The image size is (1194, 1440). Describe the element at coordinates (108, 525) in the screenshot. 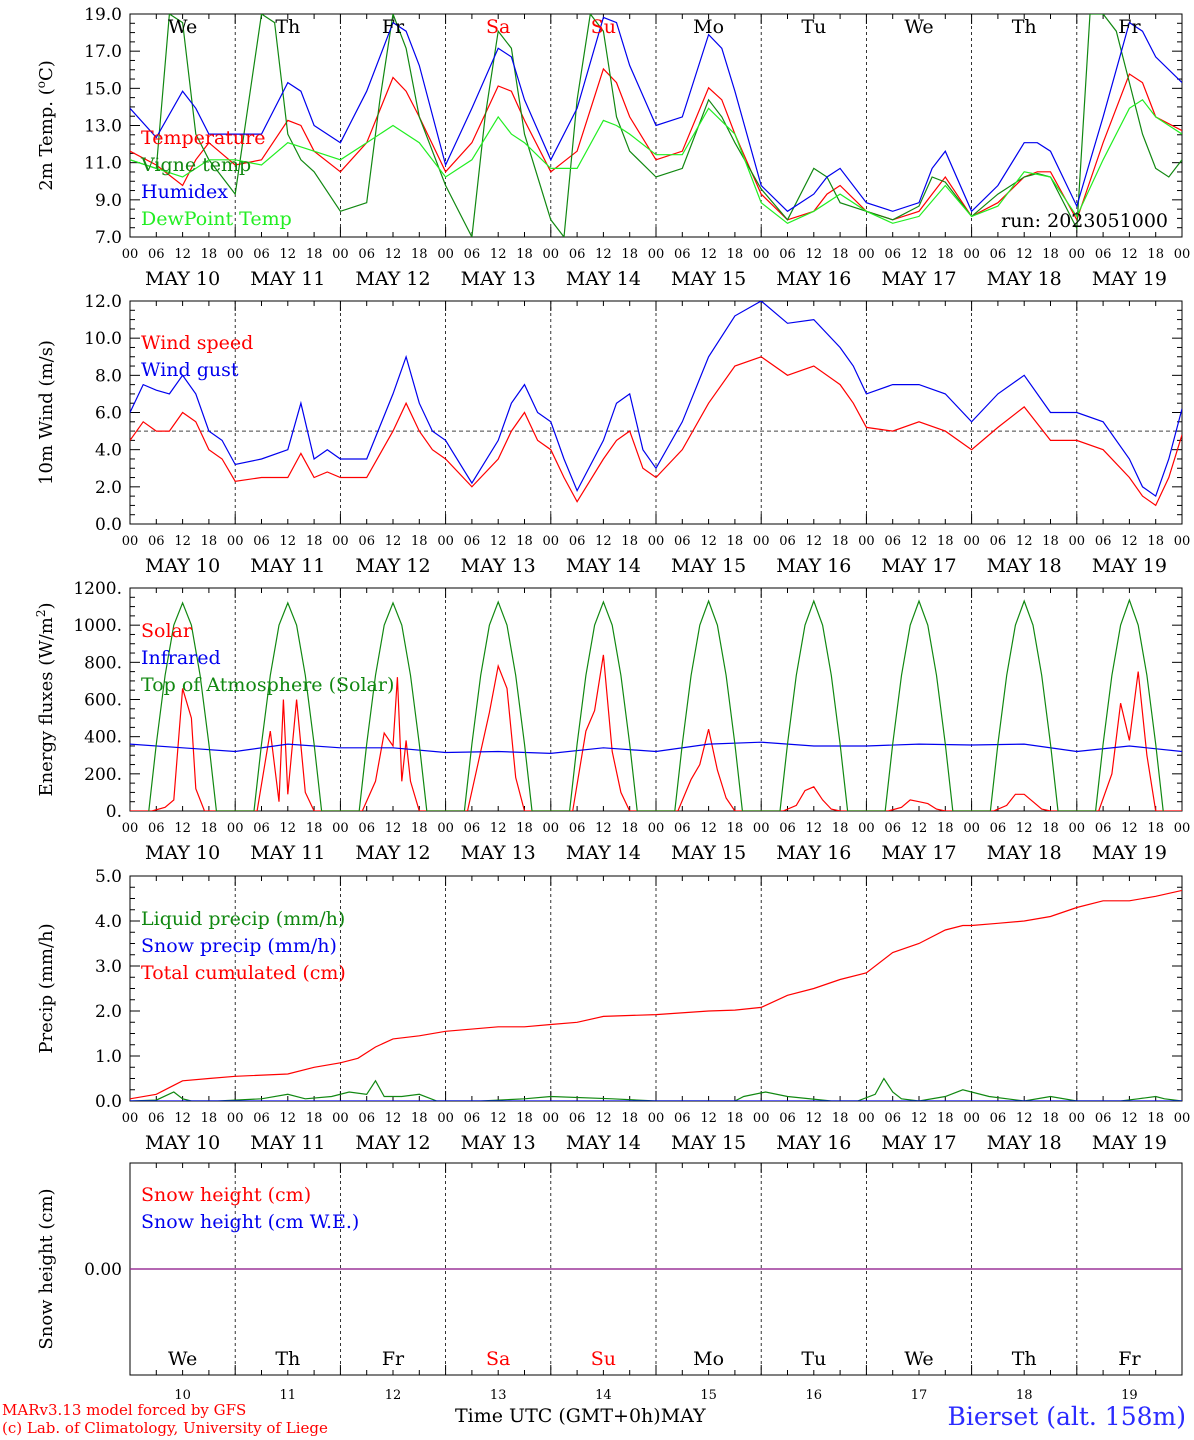

I see `y-tick-label: 0.0` at that location.